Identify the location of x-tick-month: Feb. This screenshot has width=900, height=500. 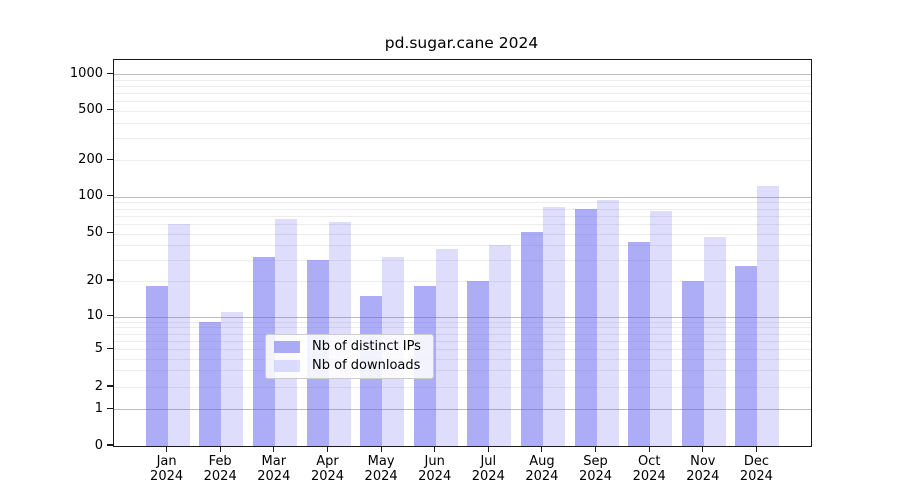
(220, 461).